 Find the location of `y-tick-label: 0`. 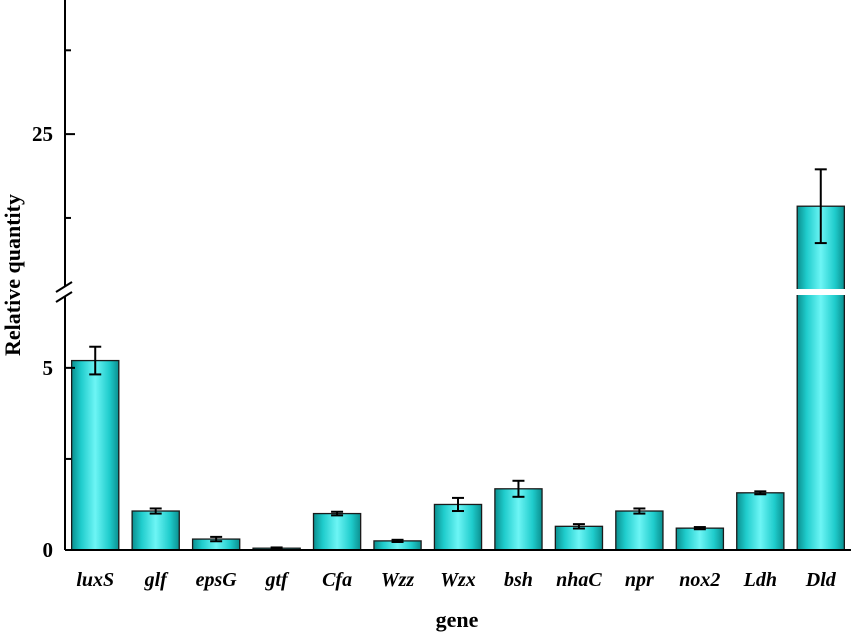

y-tick-label: 0 is located at coordinates (48, 550).